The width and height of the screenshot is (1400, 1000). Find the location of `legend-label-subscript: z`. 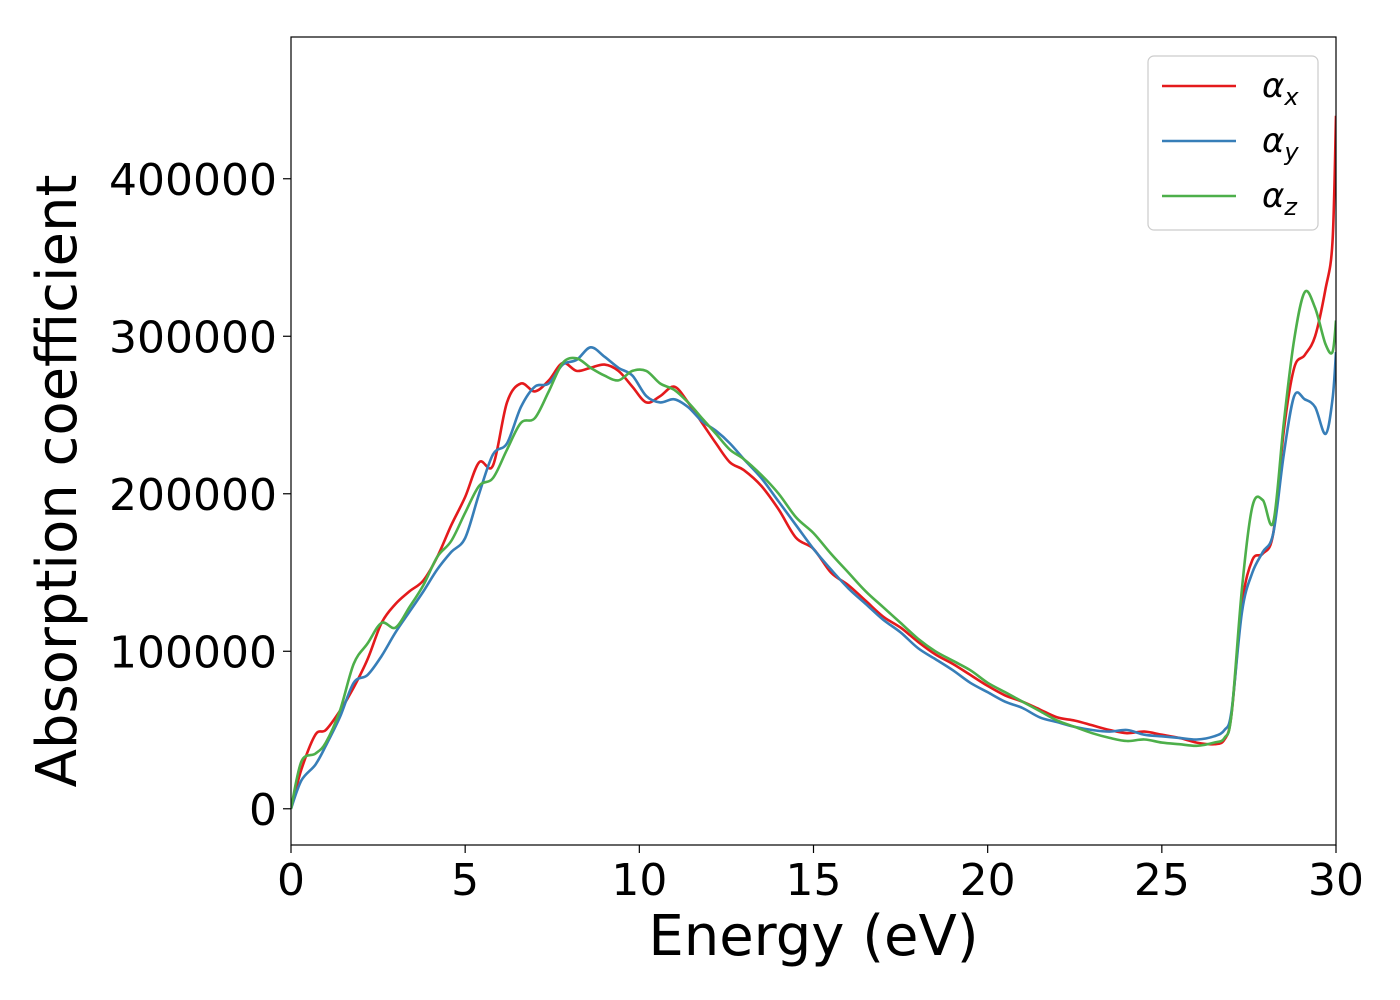

legend-label-subscript: z is located at coordinates (1290, 207).